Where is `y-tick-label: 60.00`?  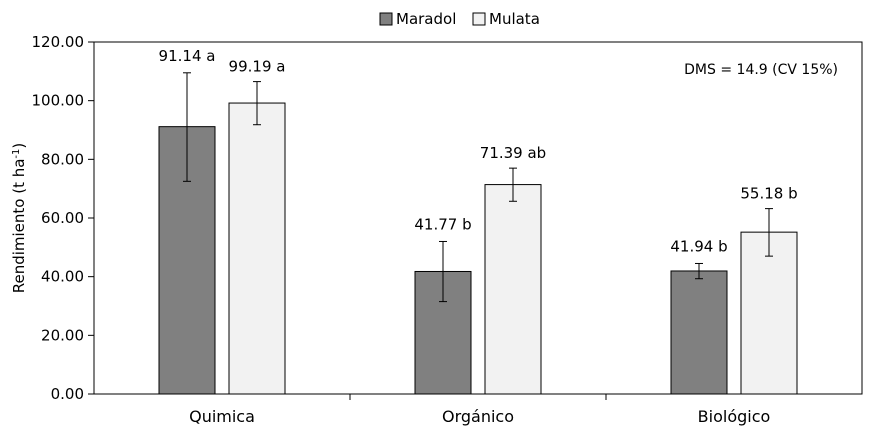
y-tick-label: 60.00 is located at coordinates (62, 218).